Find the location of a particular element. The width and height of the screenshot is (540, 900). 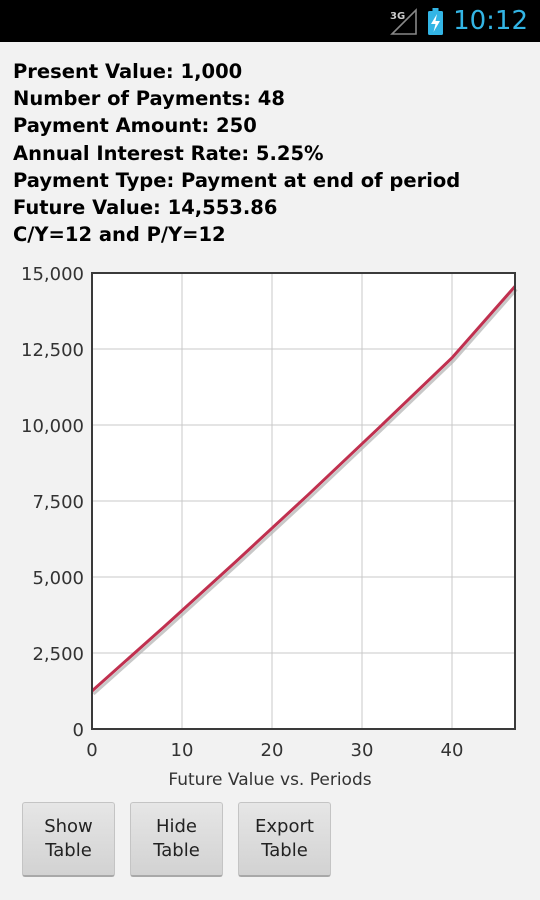

annual-interest-rate-text: Annual Interest Rate: 5.25% is located at coordinates (168, 153).